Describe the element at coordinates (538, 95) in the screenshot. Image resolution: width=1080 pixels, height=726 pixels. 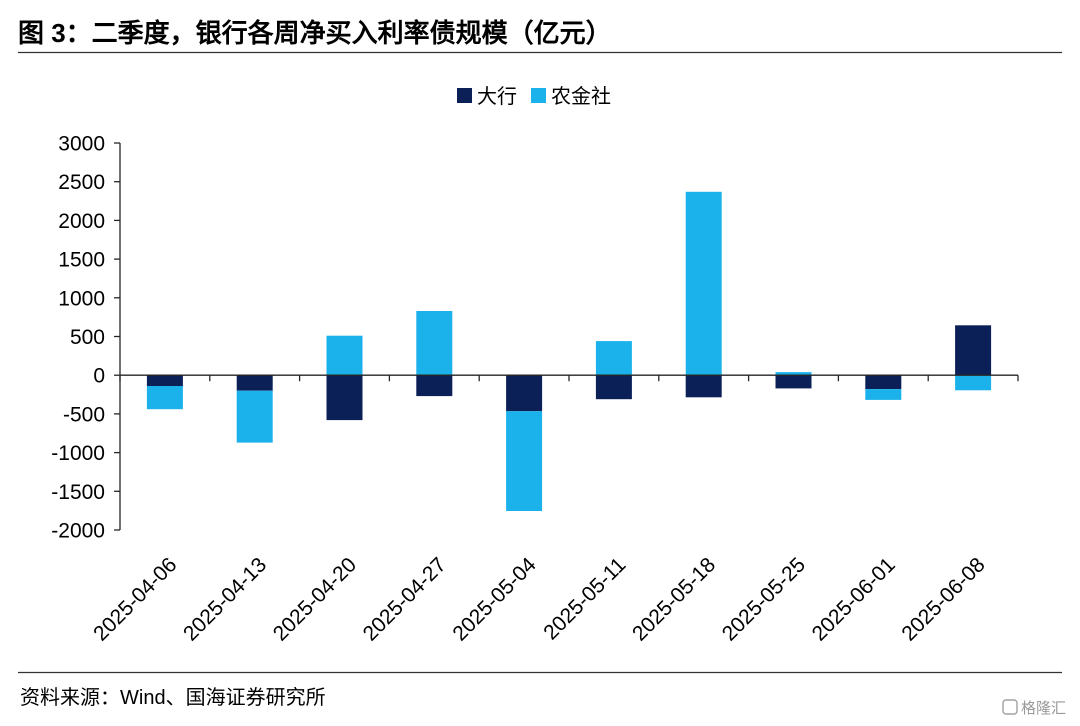
I see `legend-swatch-series2` at that location.